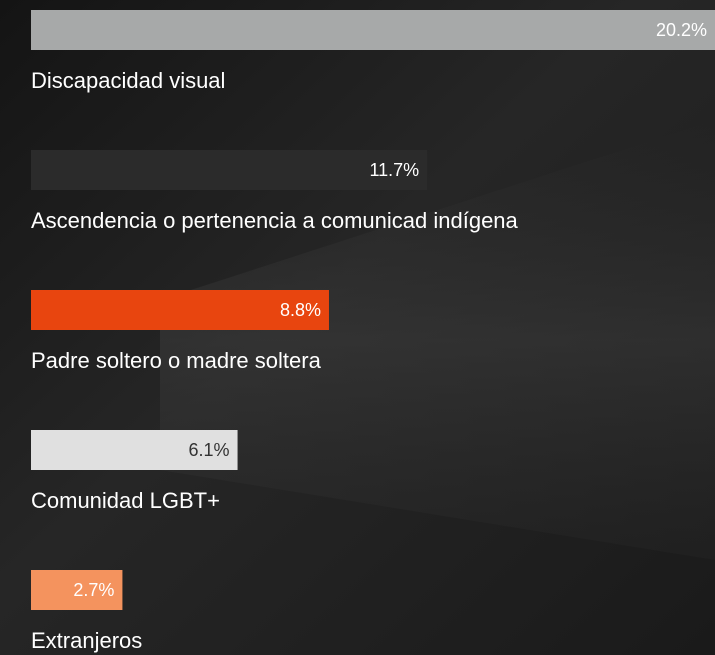  What do you see at coordinates (209, 450) in the screenshot?
I see `value-label: 6.1%` at bounding box center [209, 450].